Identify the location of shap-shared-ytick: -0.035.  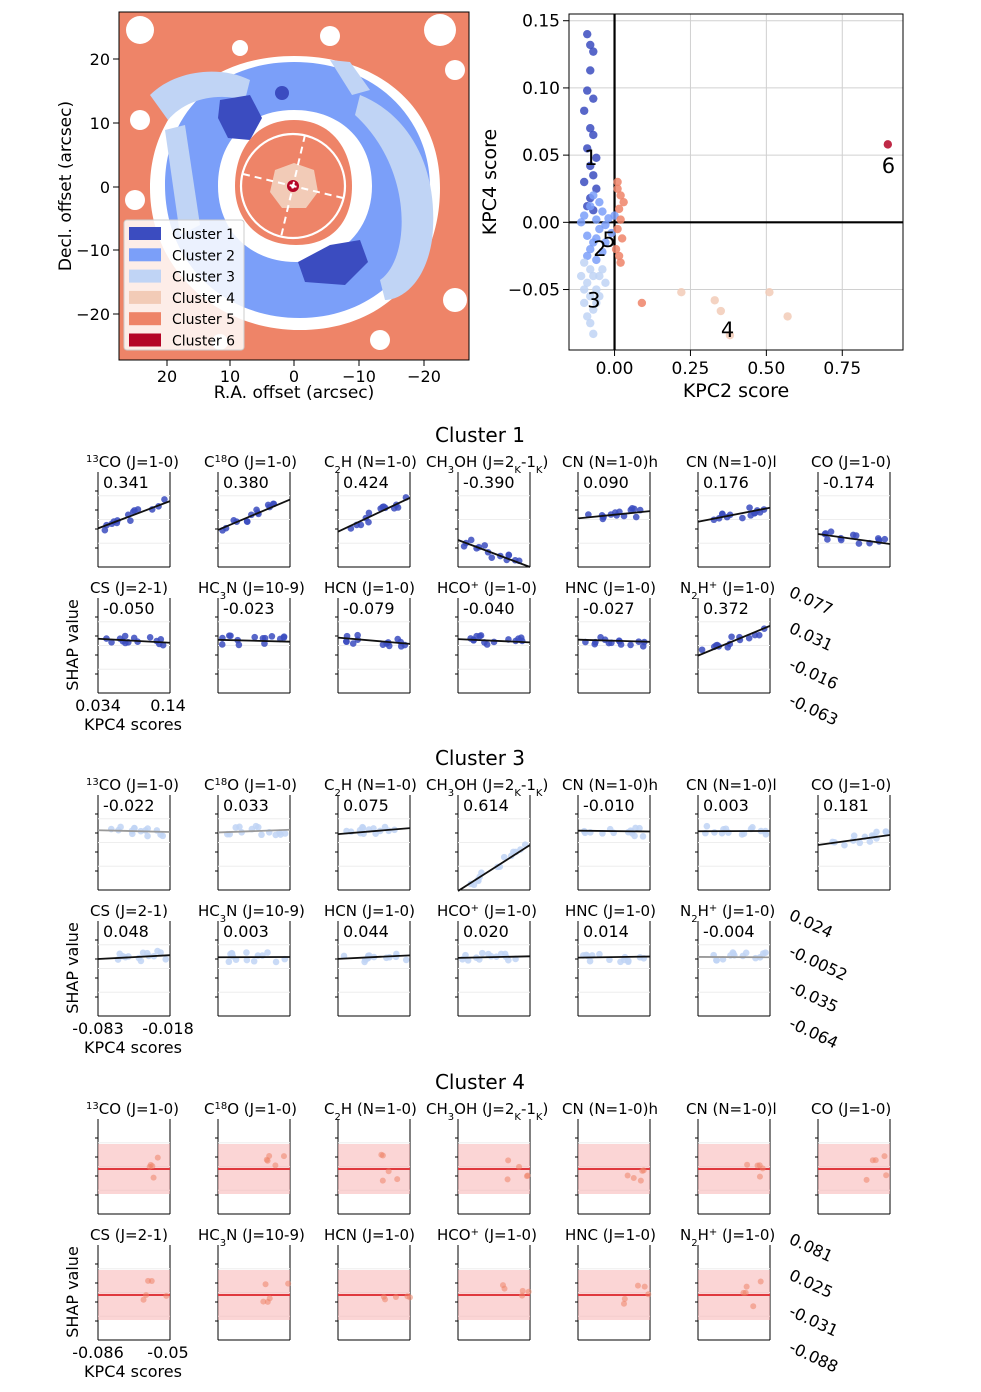
(813, 996).